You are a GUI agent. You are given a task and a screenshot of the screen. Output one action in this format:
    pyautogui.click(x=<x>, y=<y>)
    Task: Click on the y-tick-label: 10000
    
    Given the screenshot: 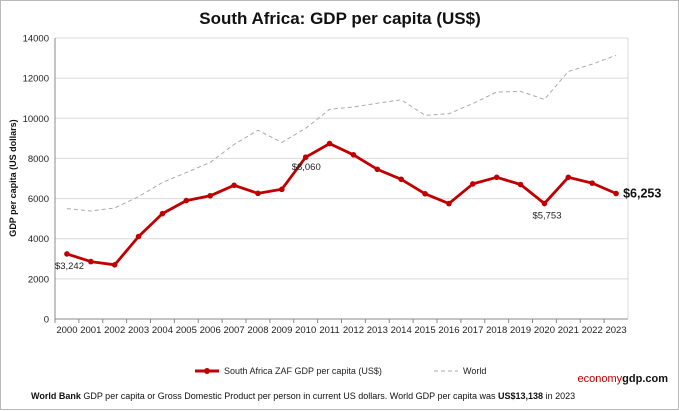 What is the action you would take?
    pyautogui.click(x=36, y=119)
    